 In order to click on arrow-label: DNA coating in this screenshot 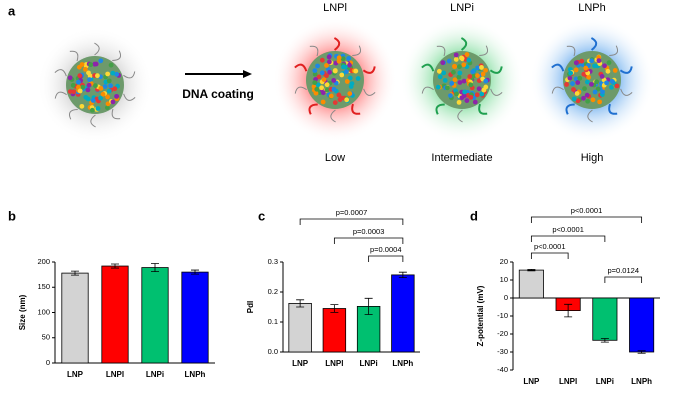, I will do `click(218, 94)`.